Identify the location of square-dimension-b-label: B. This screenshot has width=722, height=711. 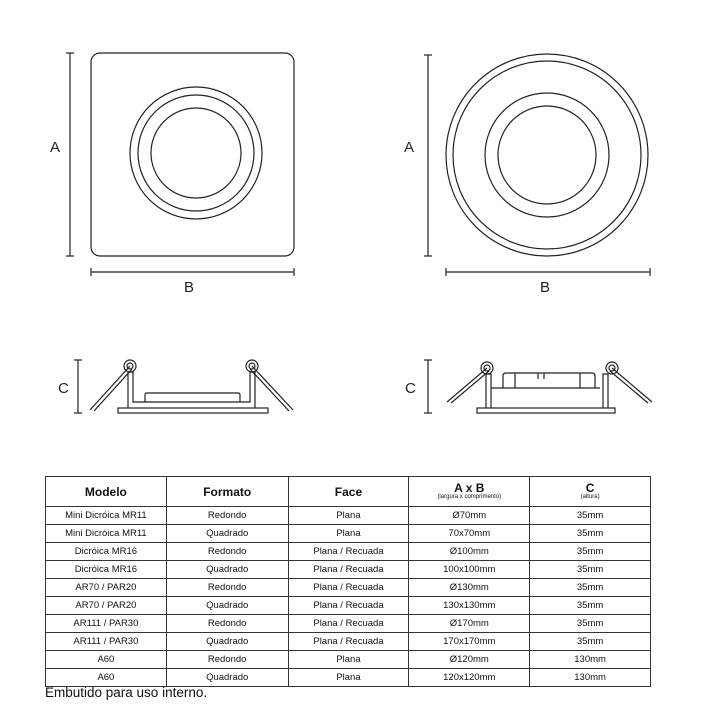
(189, 287).